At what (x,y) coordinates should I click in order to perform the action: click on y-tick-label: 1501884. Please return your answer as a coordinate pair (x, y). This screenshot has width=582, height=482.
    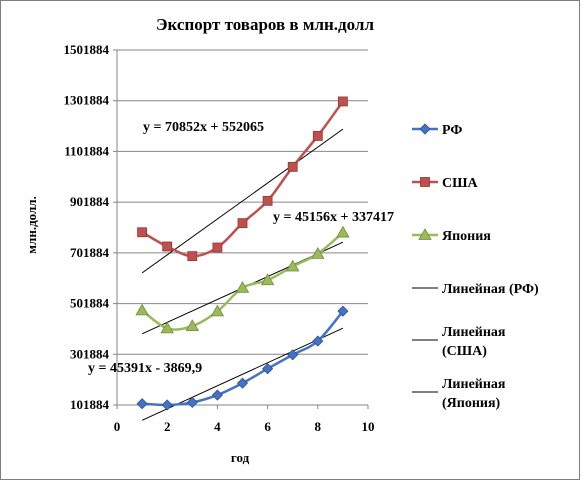
    Looking at the image, I should click on (87, 49).